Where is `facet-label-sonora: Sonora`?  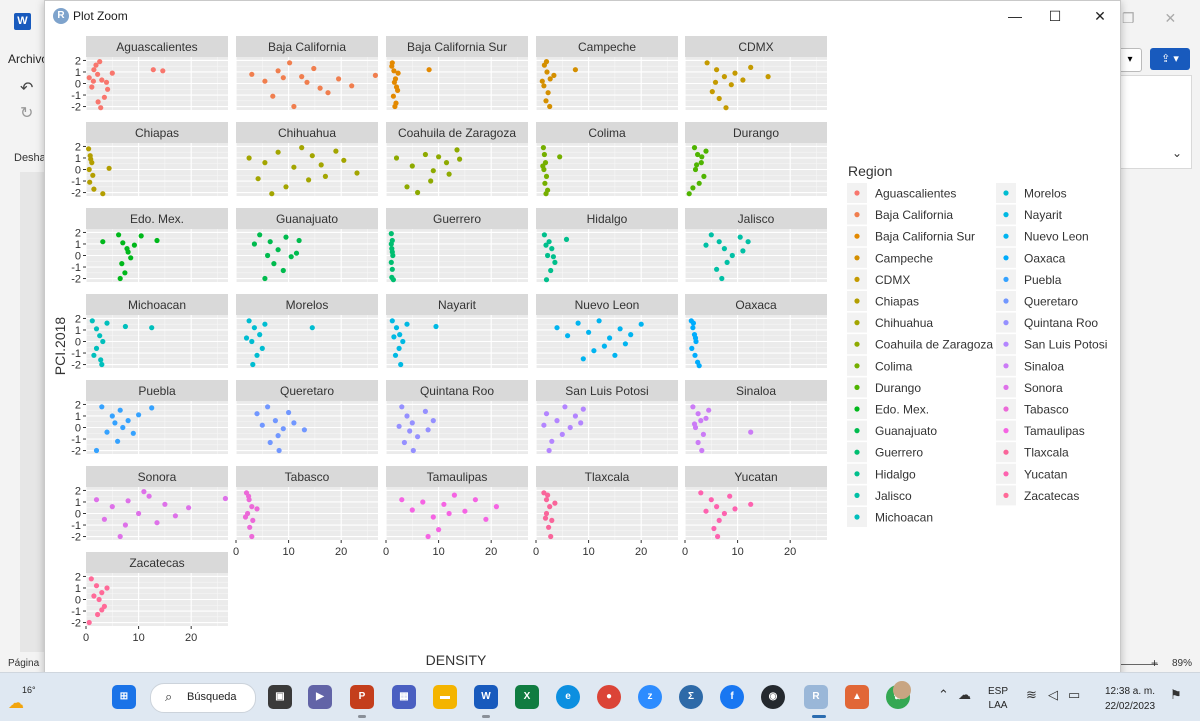
facet-label-sonora: Sonora is located at coordinates (157, 477).